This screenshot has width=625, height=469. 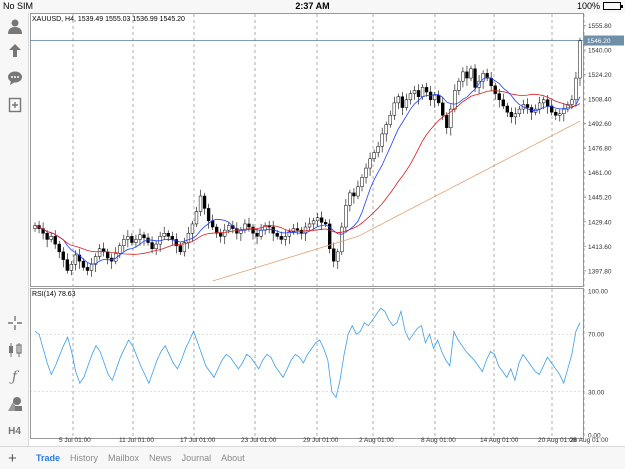 What do you see at coordinates (75, 440) in the screenshot?
I see `date-tick: 5 Jul 01:00` at bounding box center [75, 440].